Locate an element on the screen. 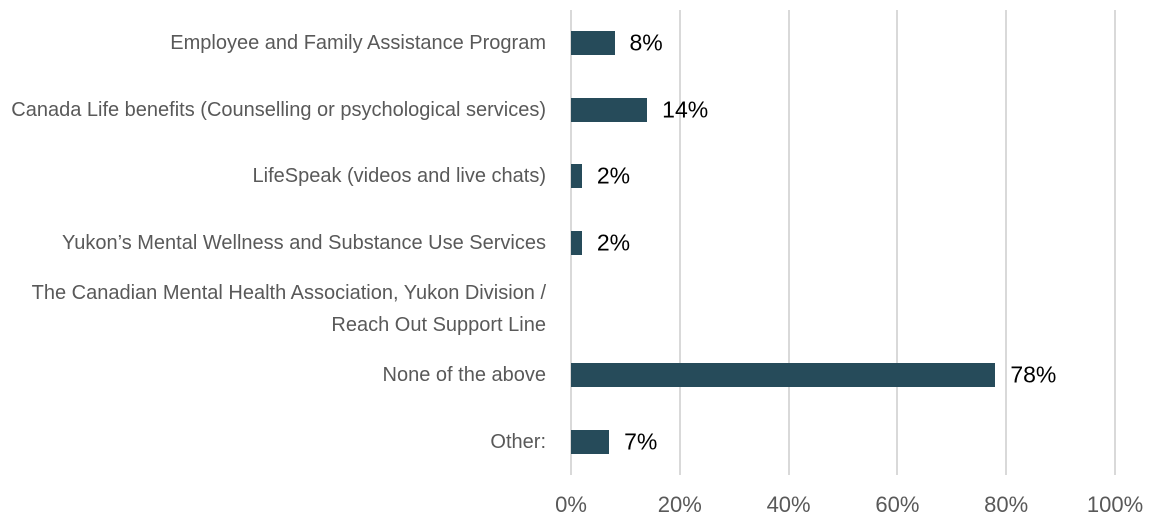  value-label: 7% is located at coordinates (641, 441).